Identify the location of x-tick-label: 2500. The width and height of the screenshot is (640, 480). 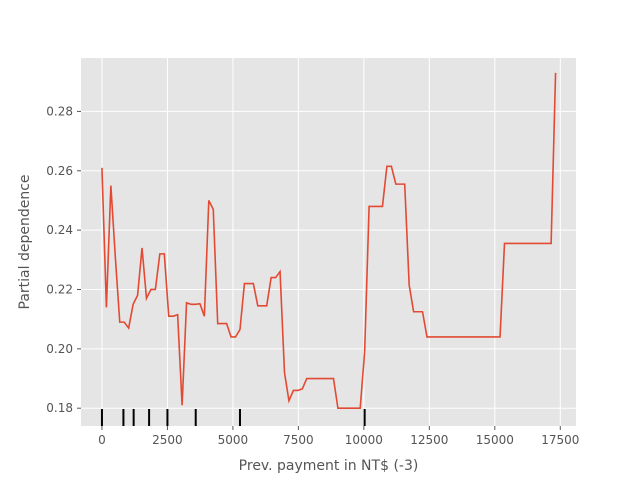
(167, 440).